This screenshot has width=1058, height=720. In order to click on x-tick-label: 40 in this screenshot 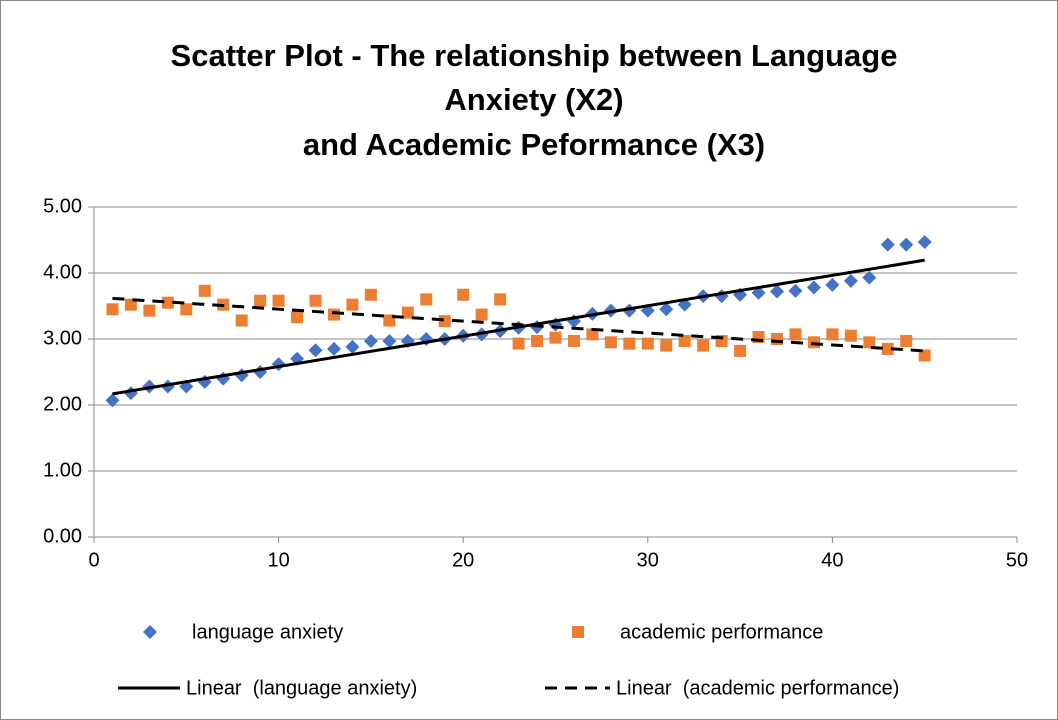, I will do `click(832, 560)`.